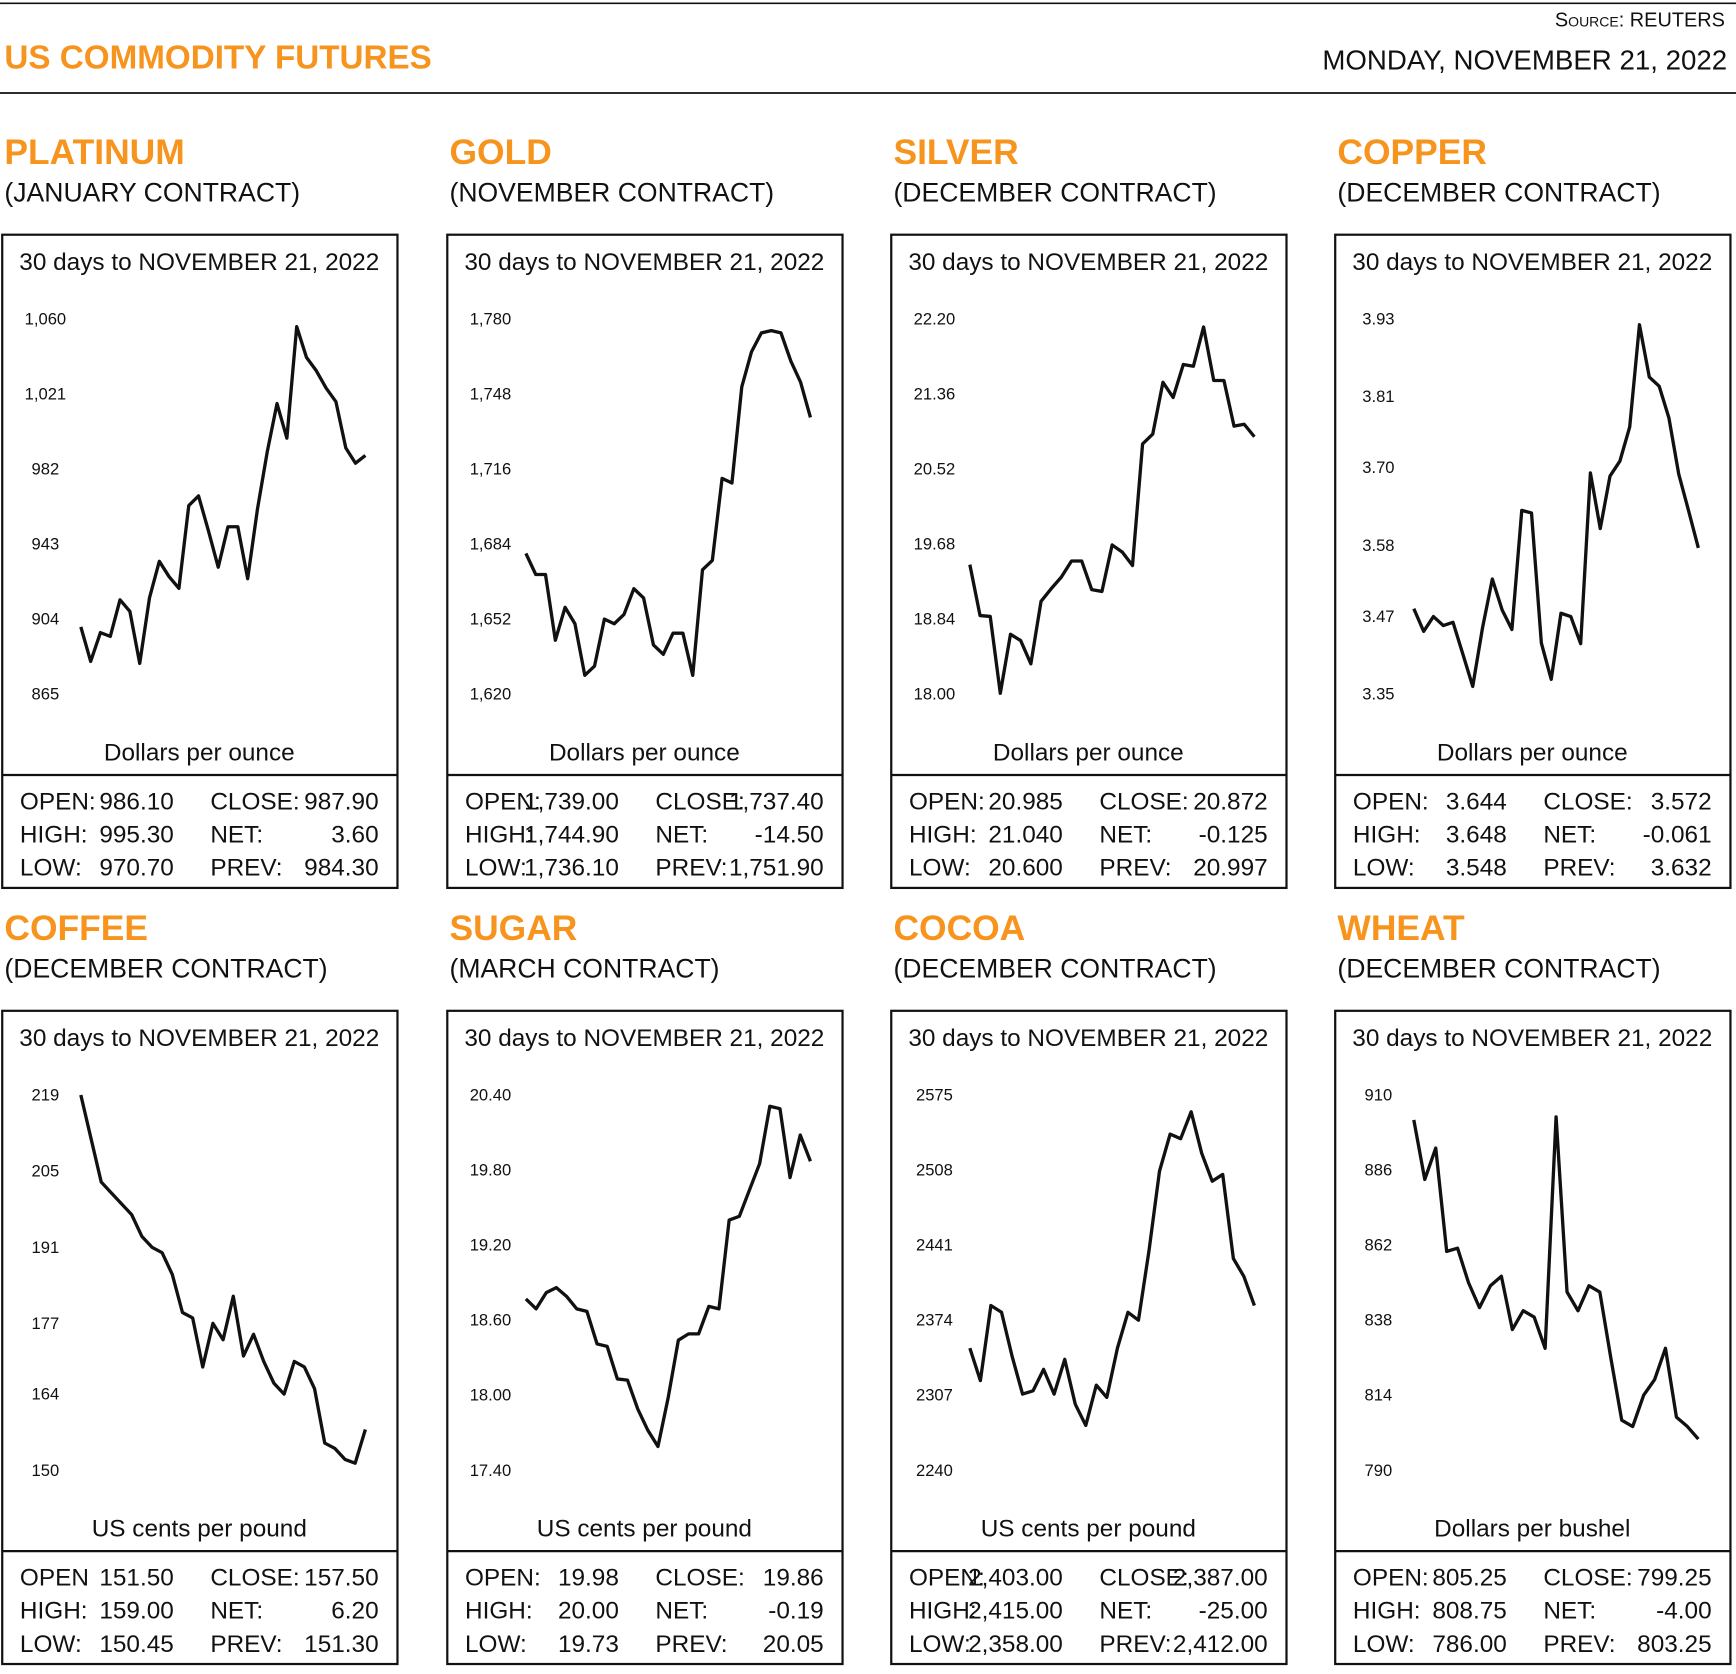  I want to click on y-tick-label: 205, so click(46, 1171).